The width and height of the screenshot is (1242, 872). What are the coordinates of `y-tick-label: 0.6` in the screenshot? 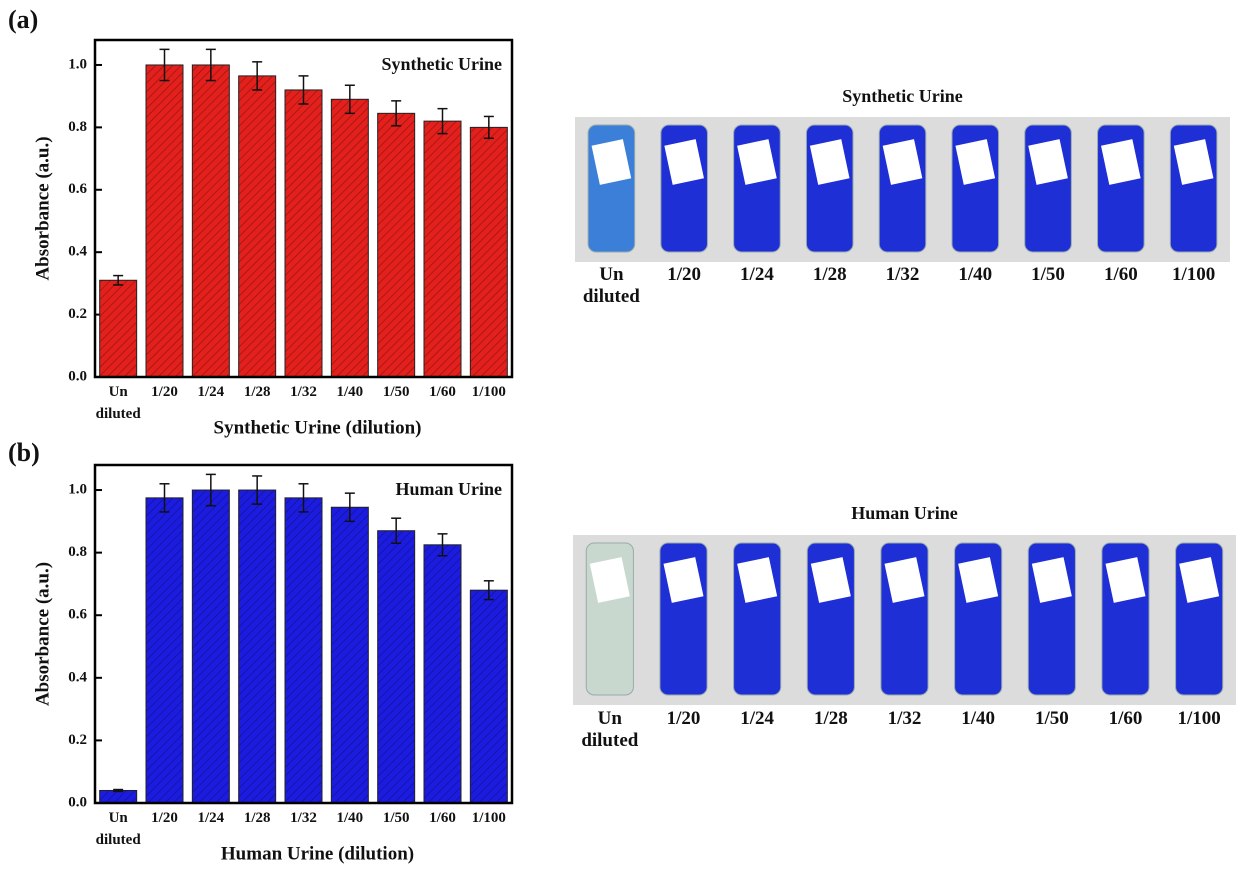 It's located at (77, 189).